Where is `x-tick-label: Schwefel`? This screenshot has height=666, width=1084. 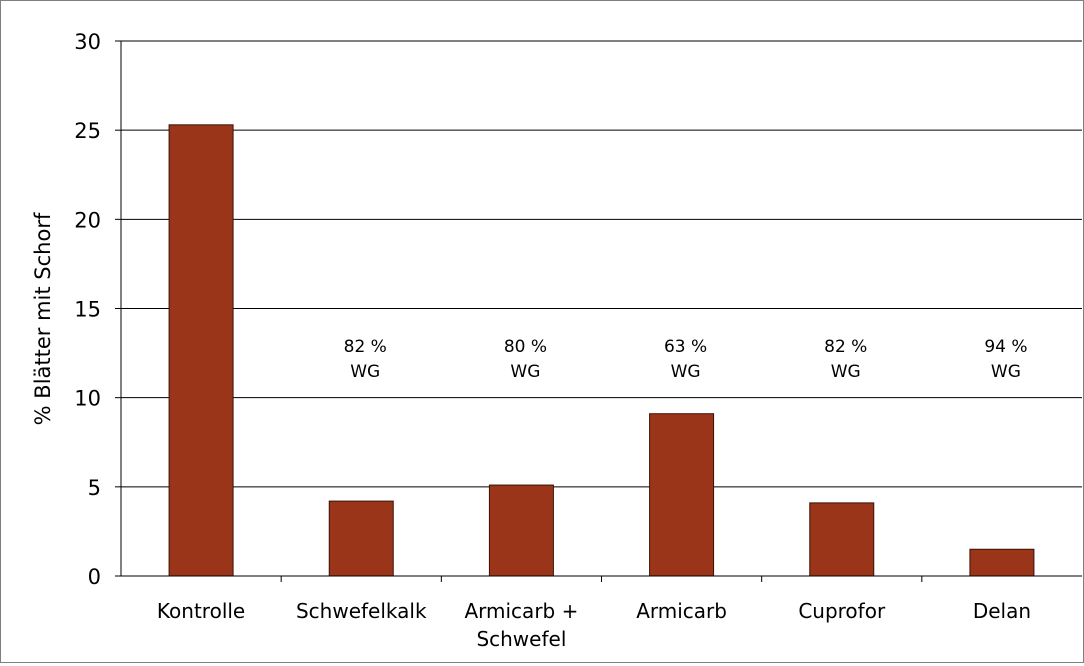 x-tick-label: Schwefel is located at coordinates (521, 639).